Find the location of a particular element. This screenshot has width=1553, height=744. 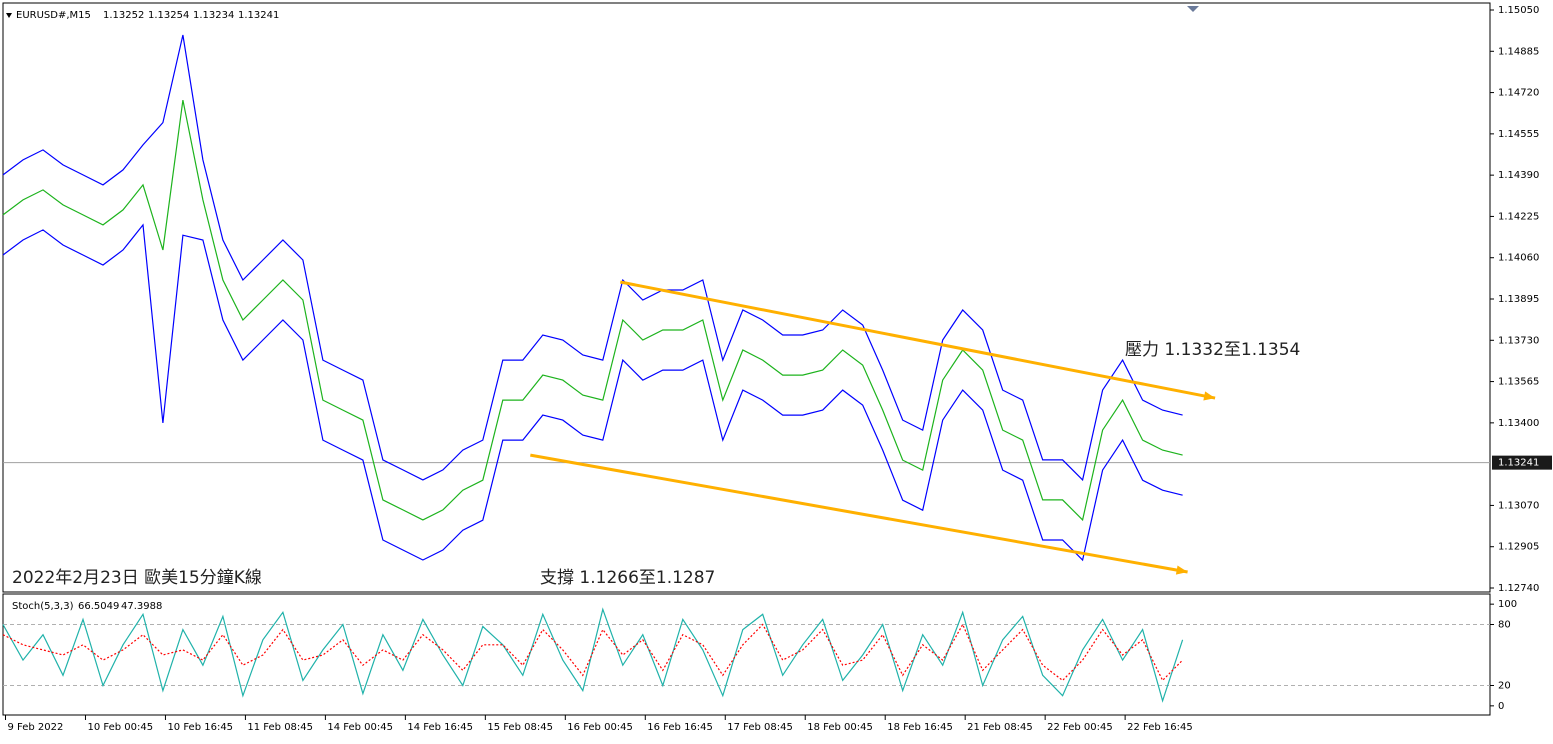

y-tick-label: 1.15050 is located at coordinates (1518, 10).